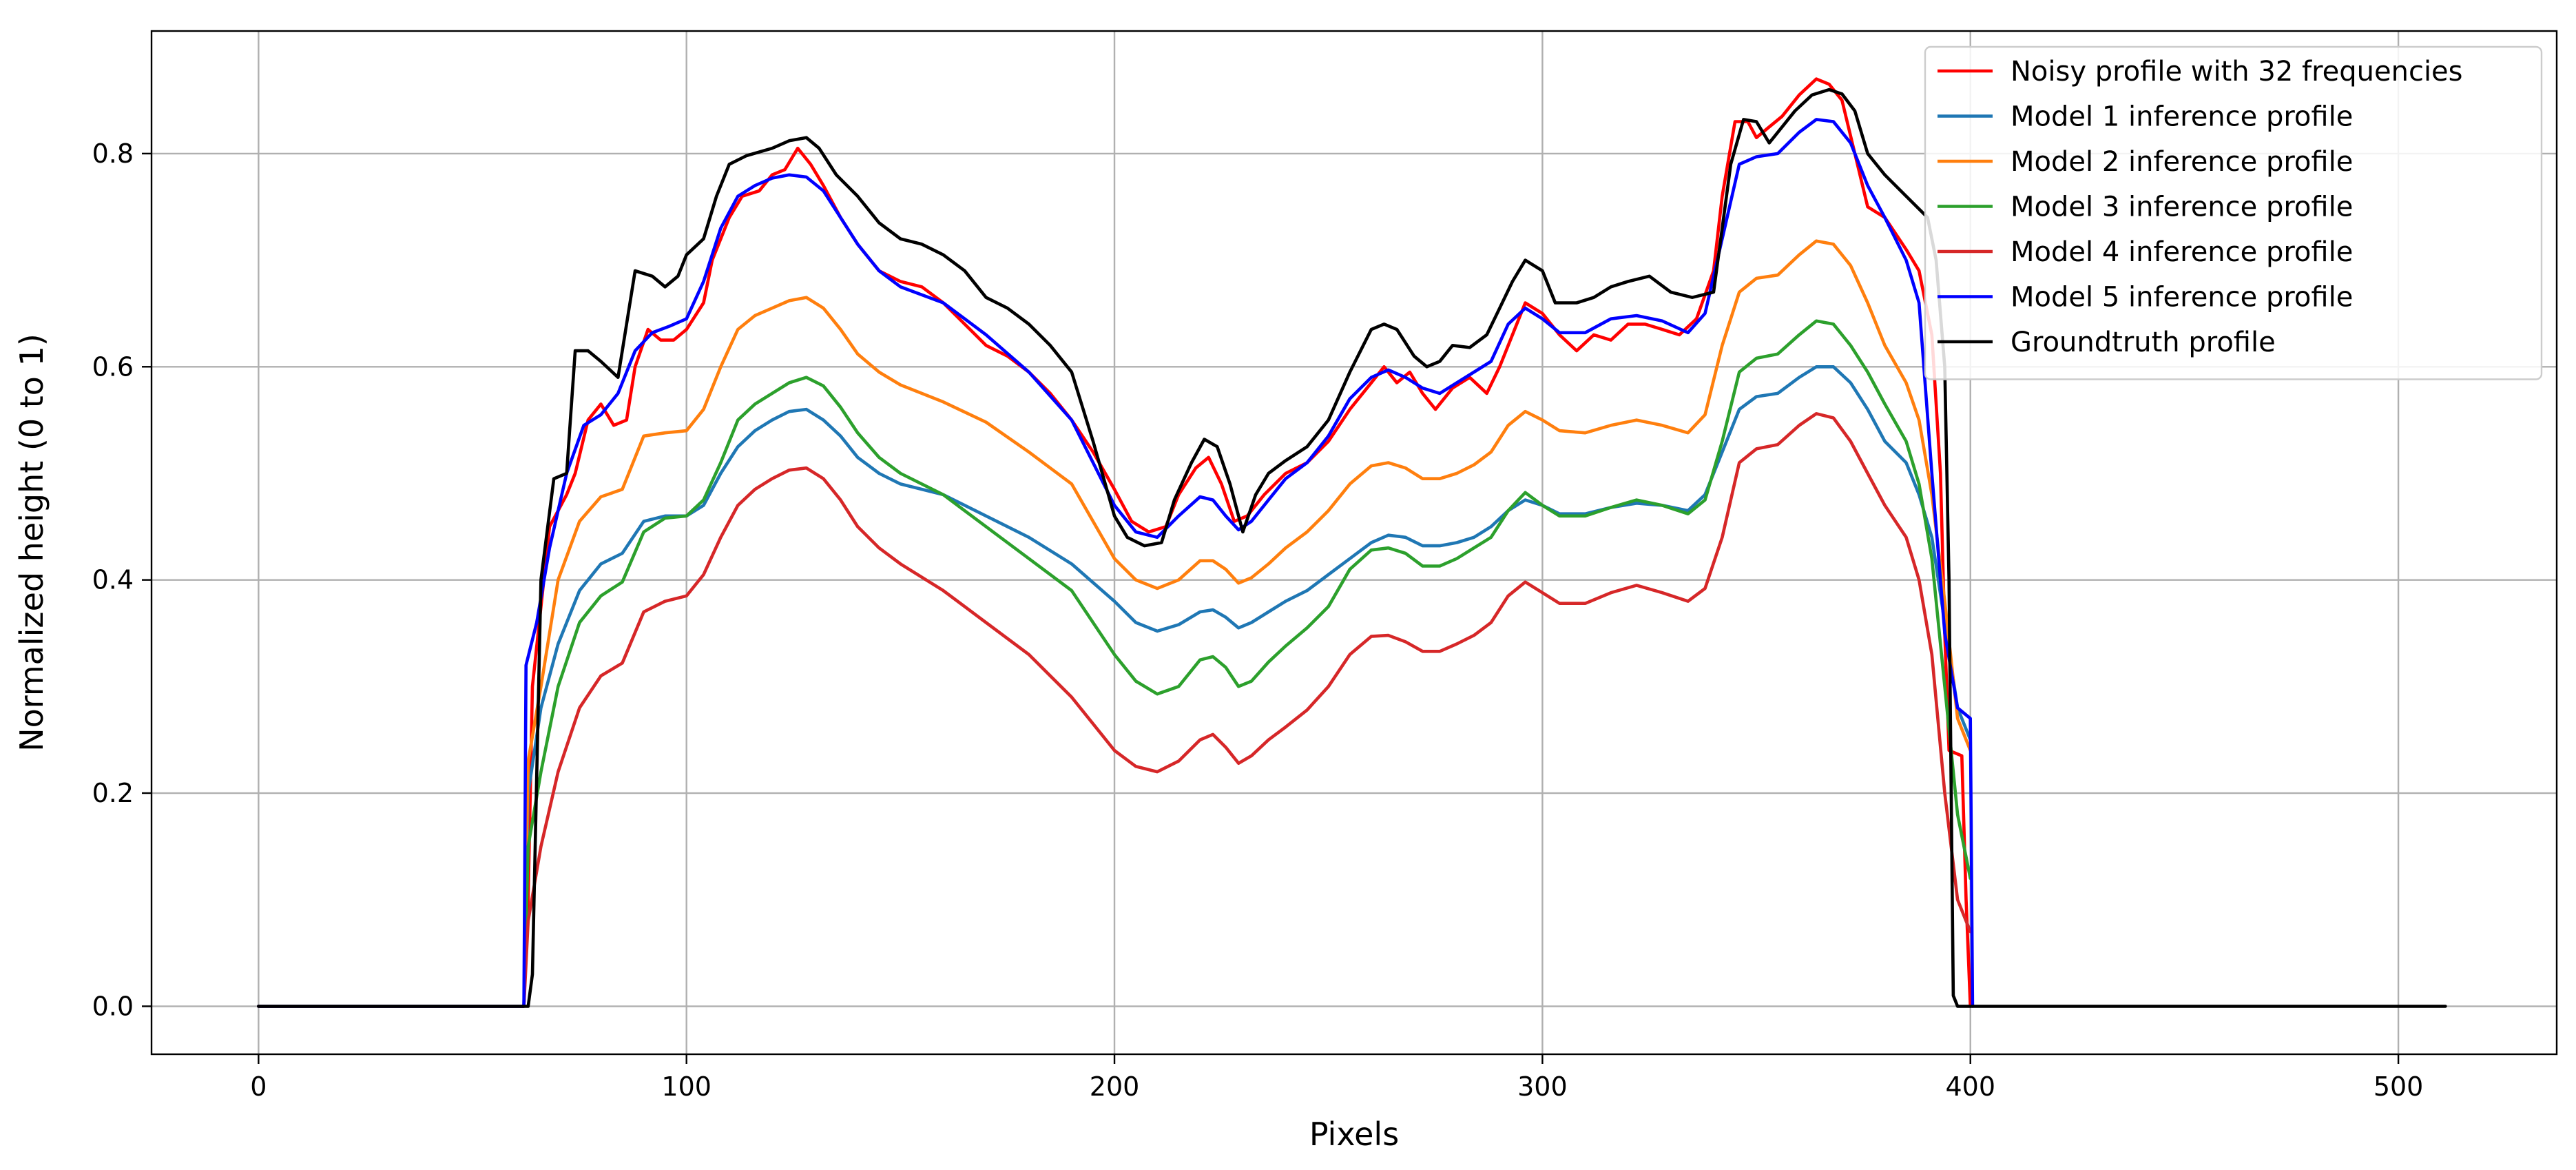  Describe the element at coordinates (31, 542) in the screenshot. I see `y-axis-label: Normalized height (0 to 1)` at that location.